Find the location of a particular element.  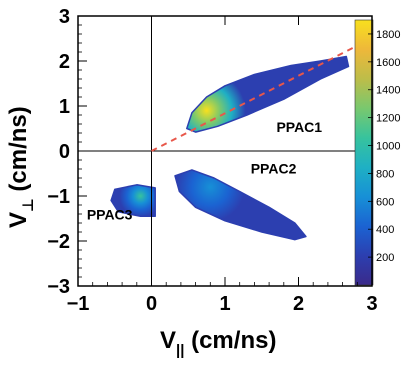

region-label-ppac1: PPAC1 is located at coordinates (299, 127).